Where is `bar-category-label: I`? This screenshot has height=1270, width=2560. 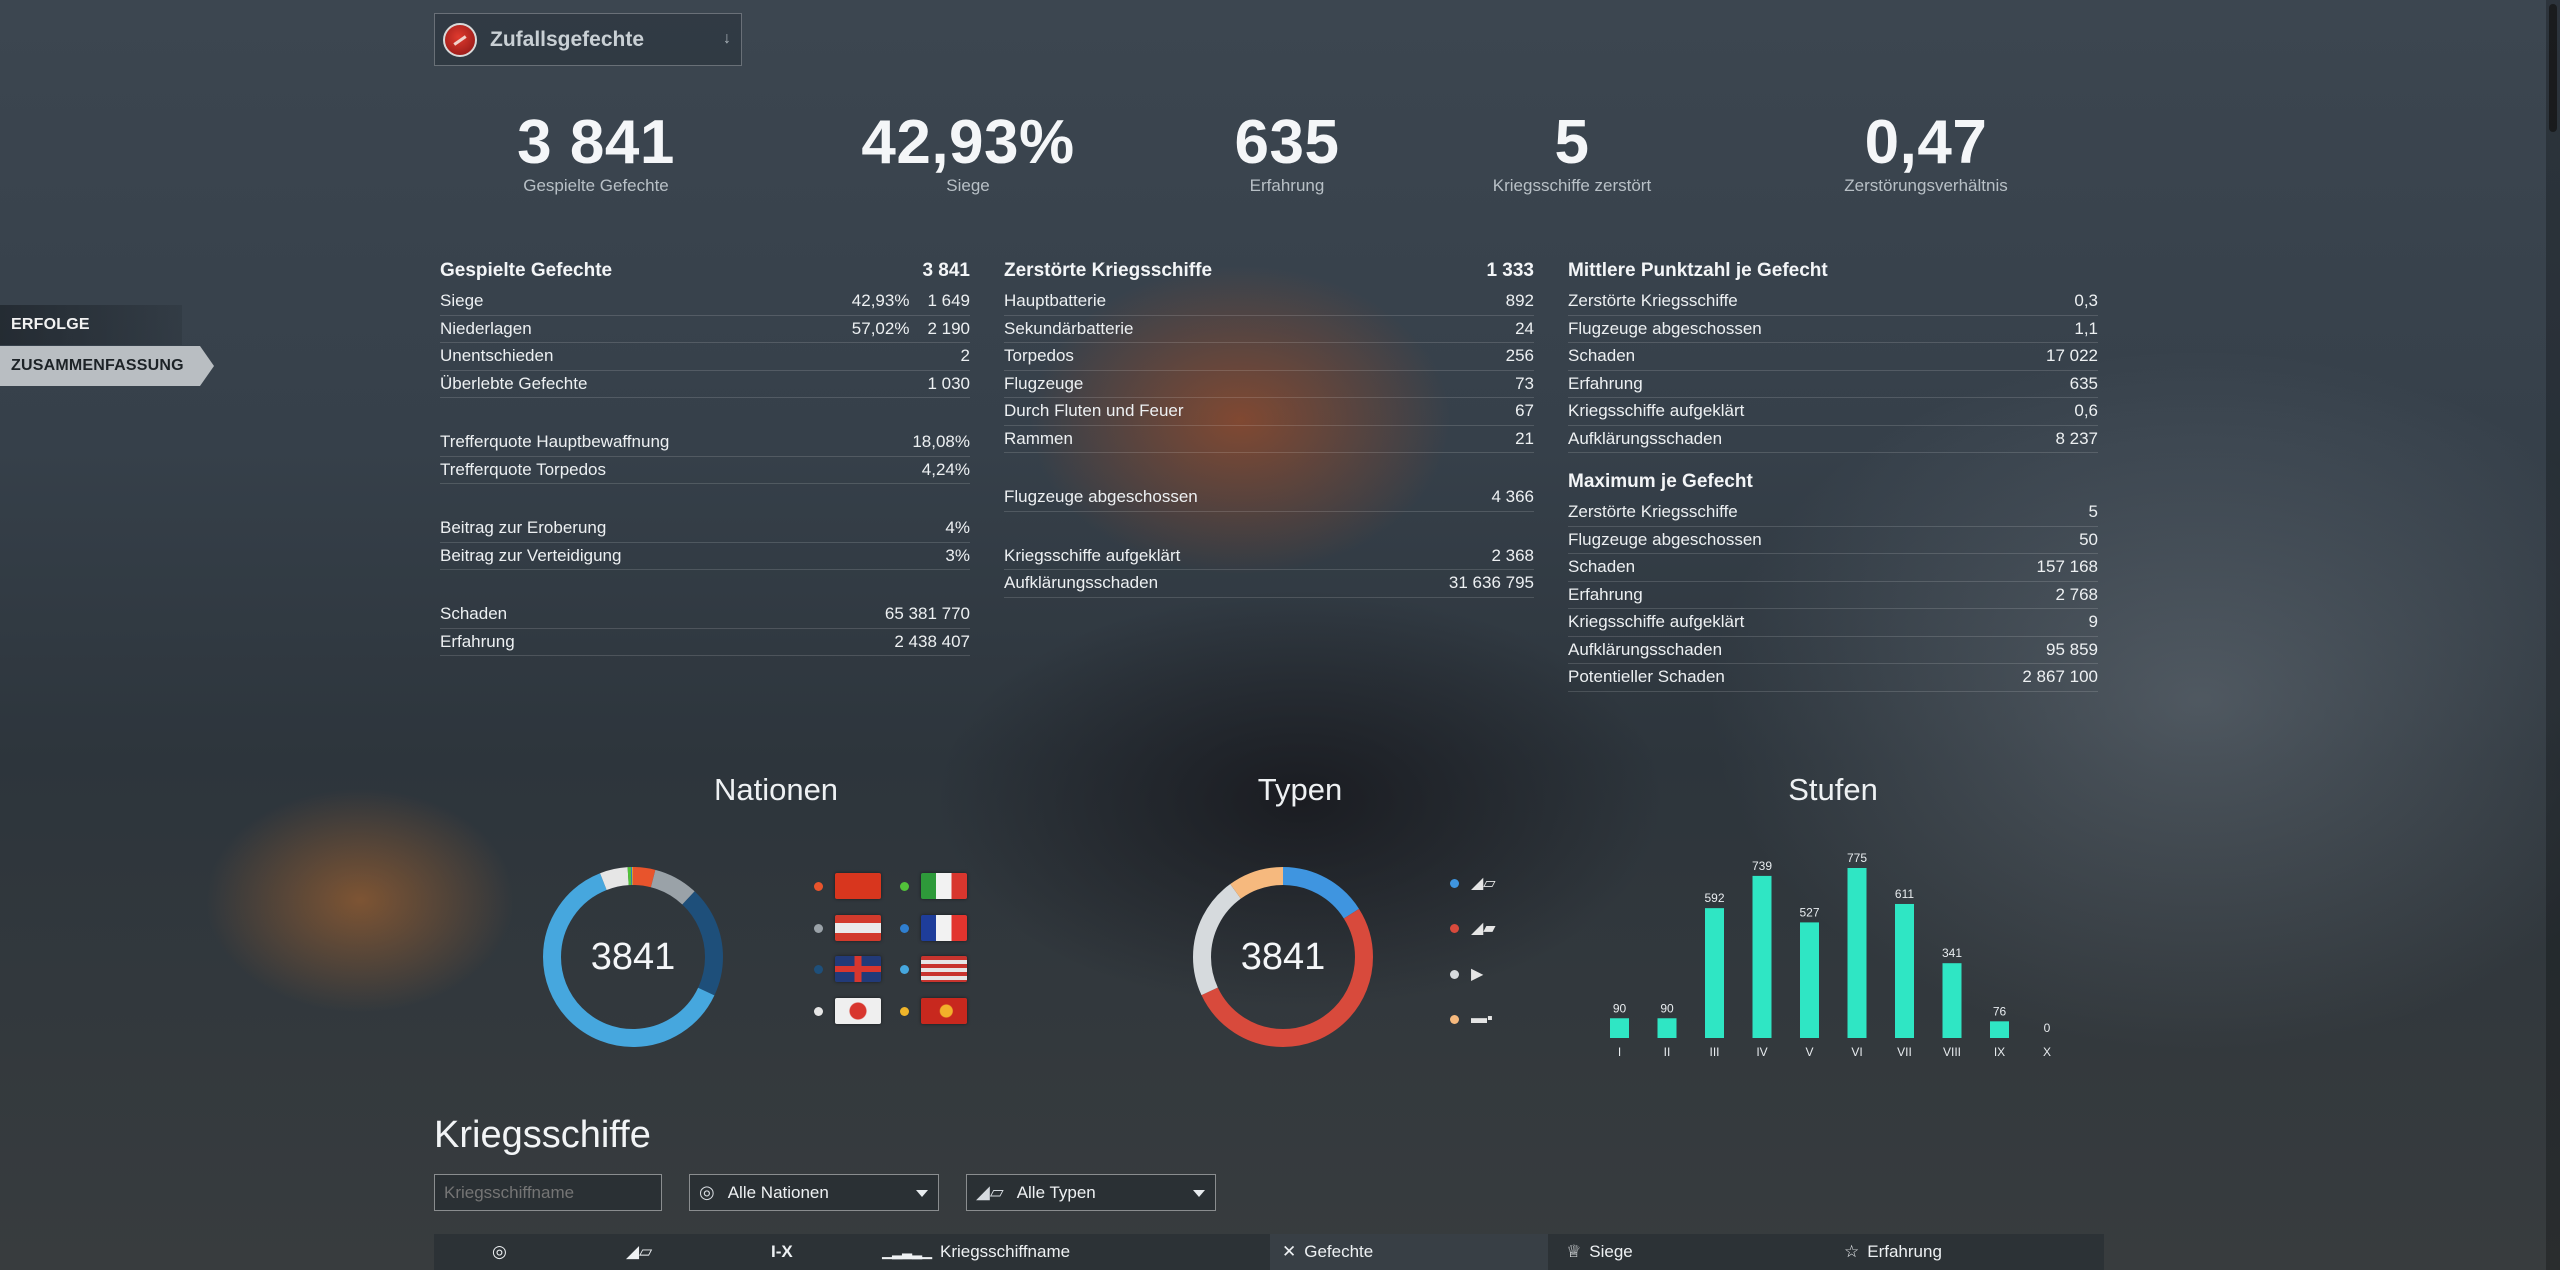
bar-category-label: I is located at coordinates (1619, 1052).